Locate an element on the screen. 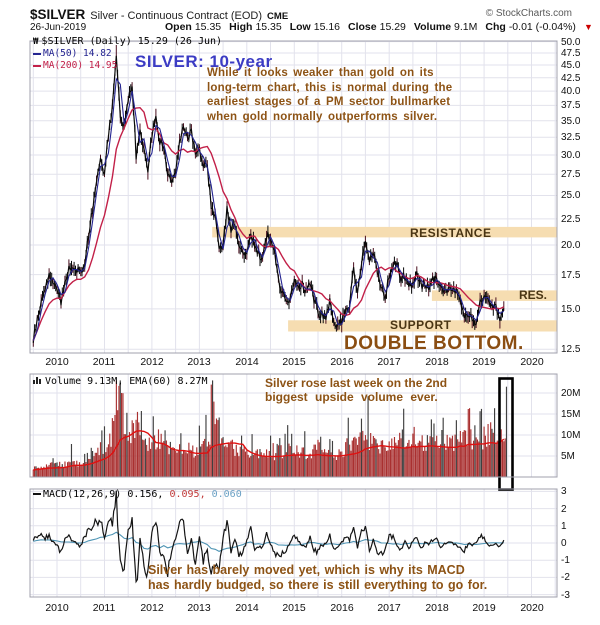 Image resolution: width=600 pixels, height=625 pixels. price-axis-tick: 45.0 is located at coordinates (571, 65).